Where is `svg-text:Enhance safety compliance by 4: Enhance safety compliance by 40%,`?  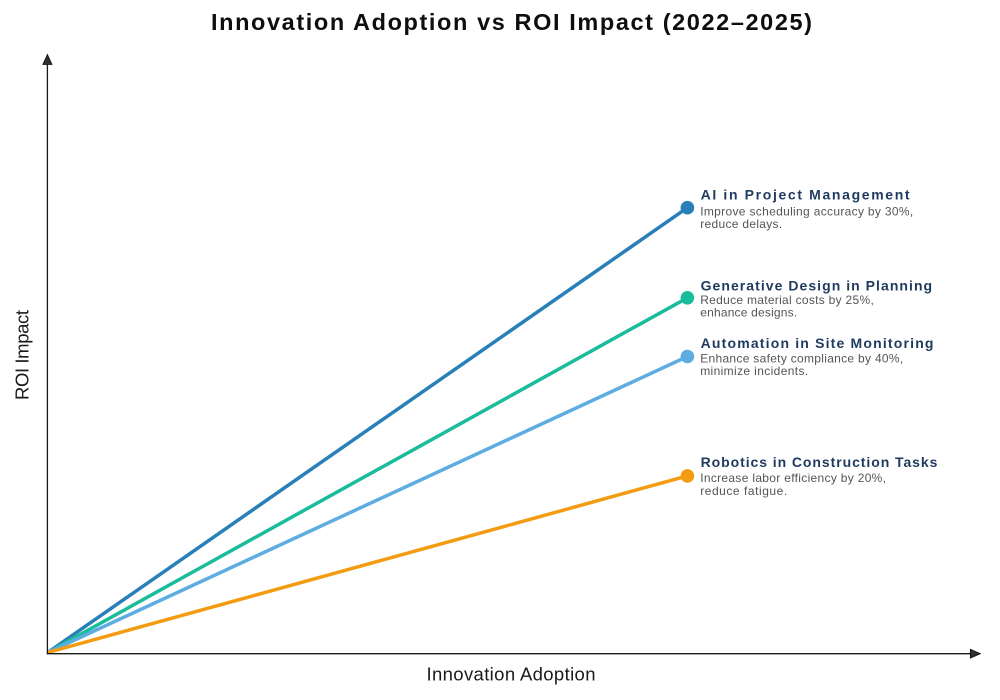 svg-text:Enhance safety compliance by 4: Enhance safety compliance by 40%, is located at coordinates (801, 358).